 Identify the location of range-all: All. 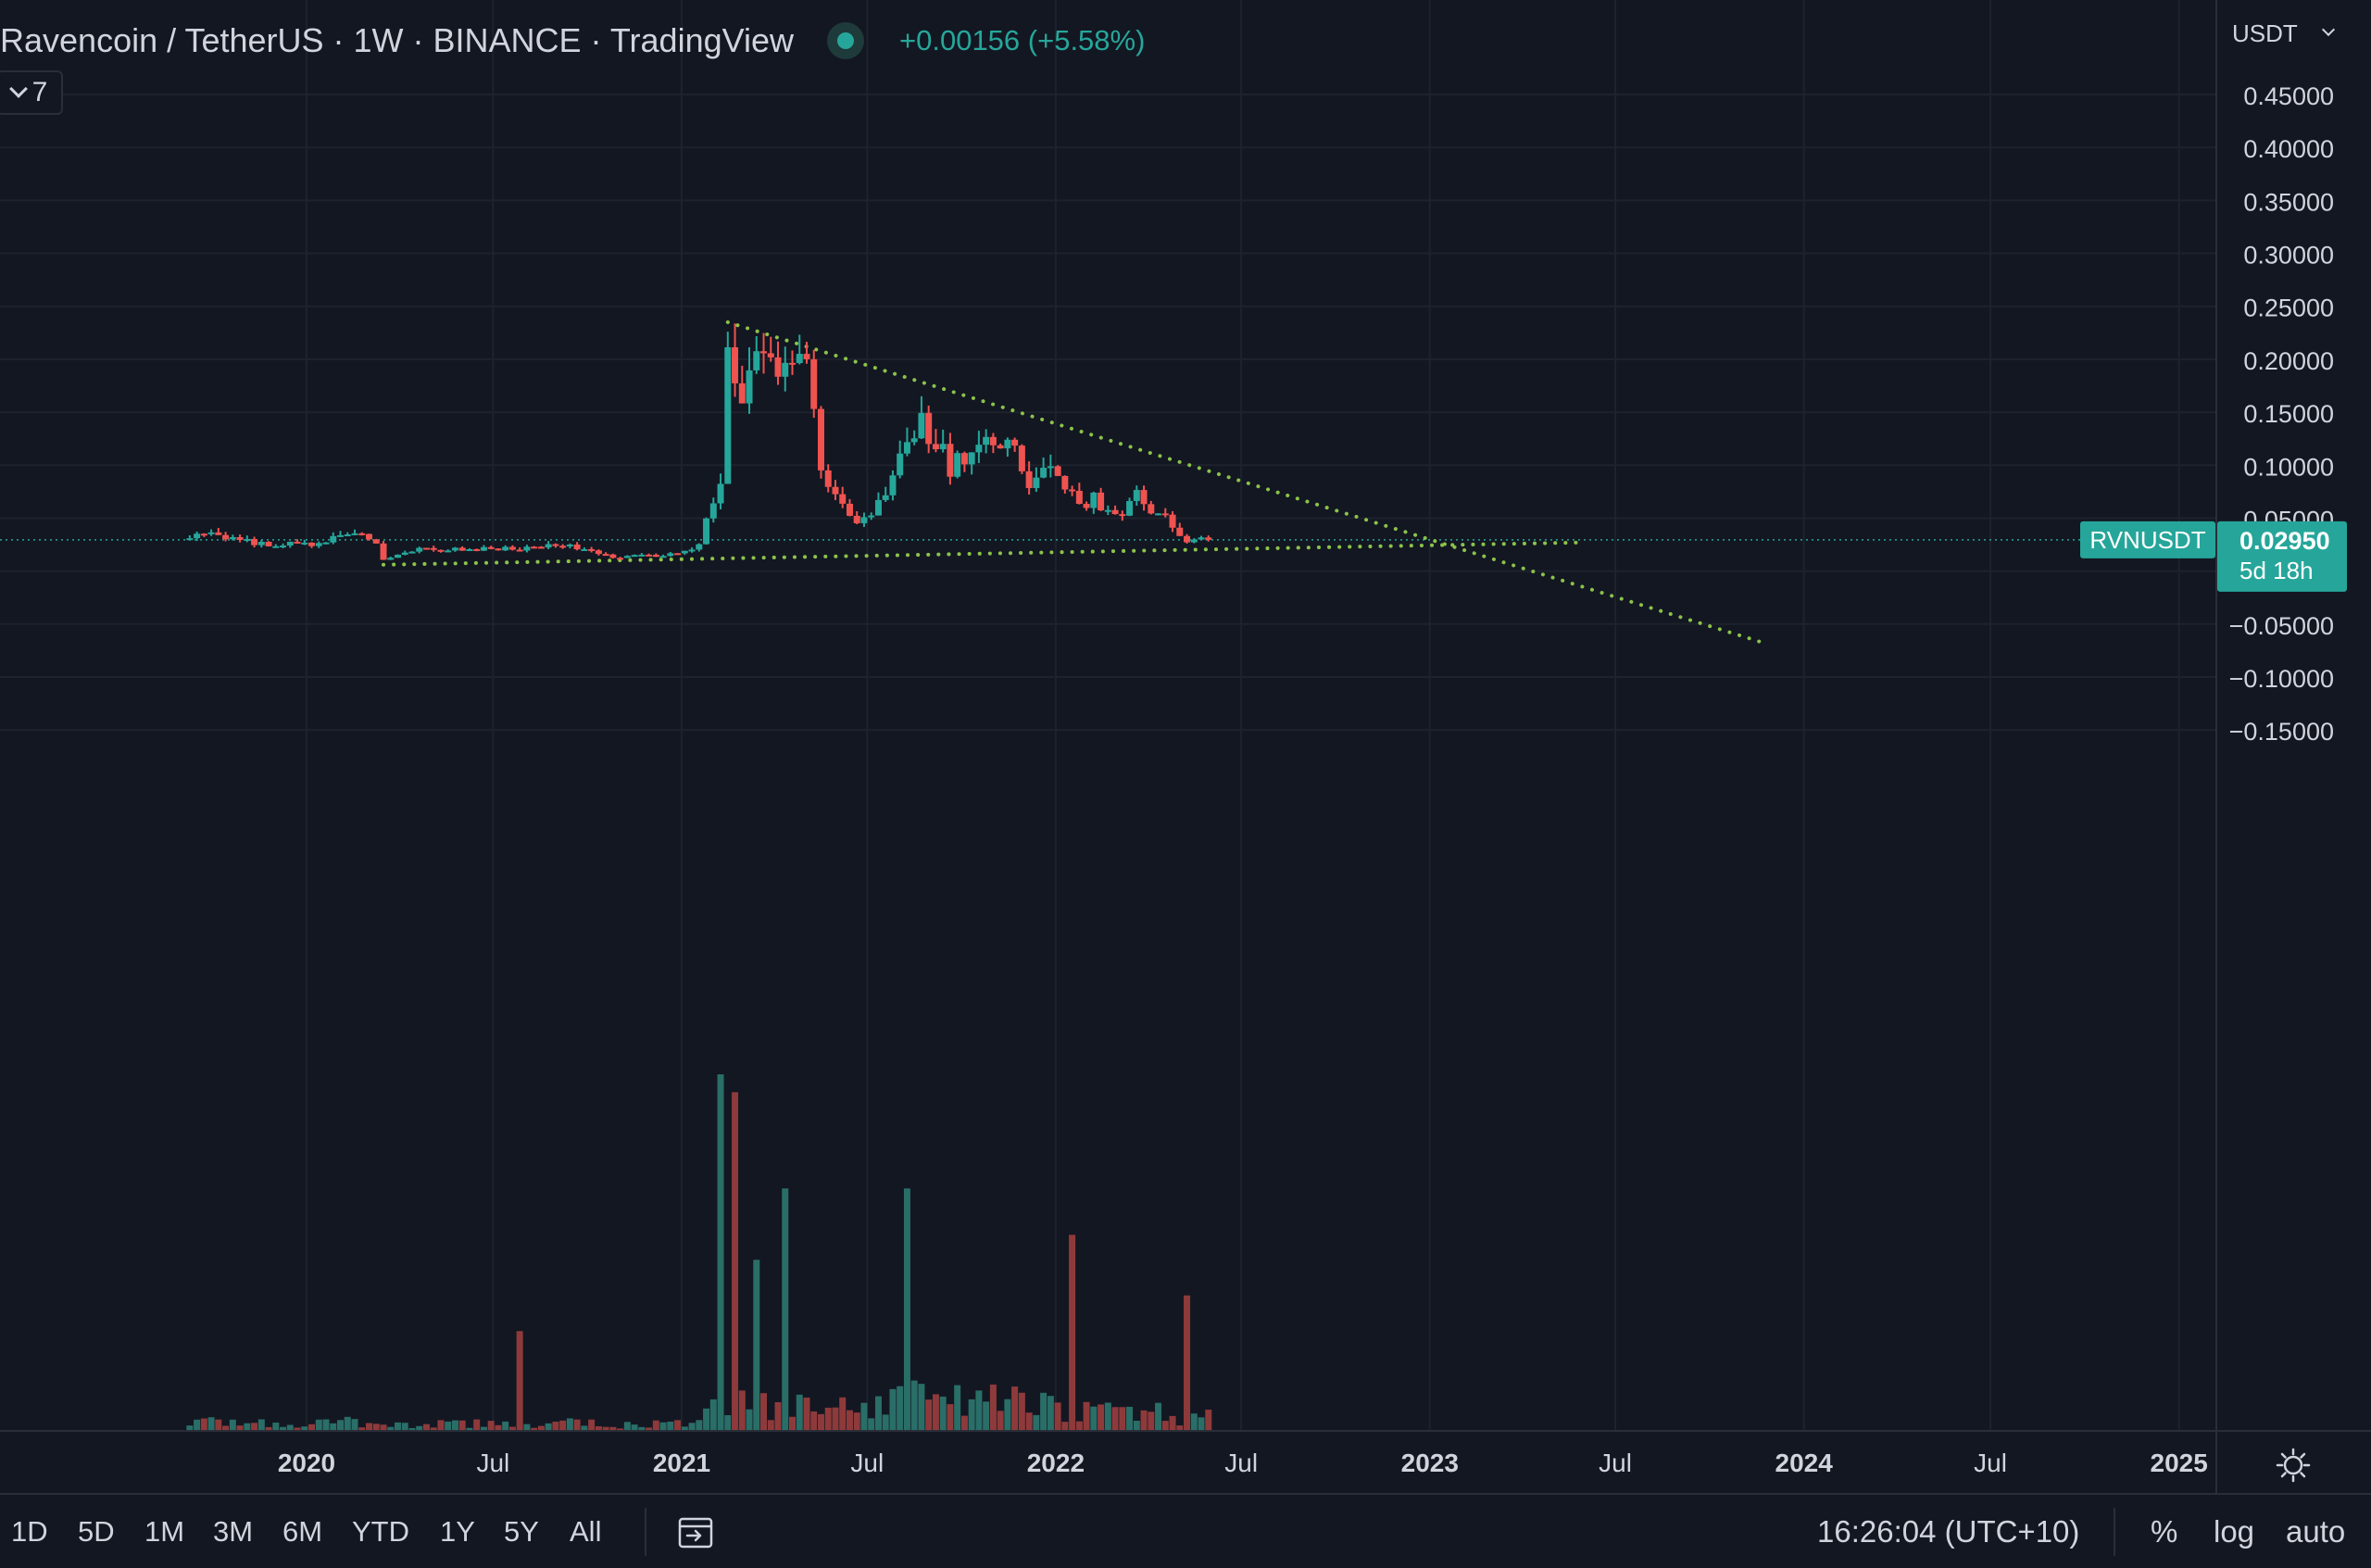
(586, 1531).